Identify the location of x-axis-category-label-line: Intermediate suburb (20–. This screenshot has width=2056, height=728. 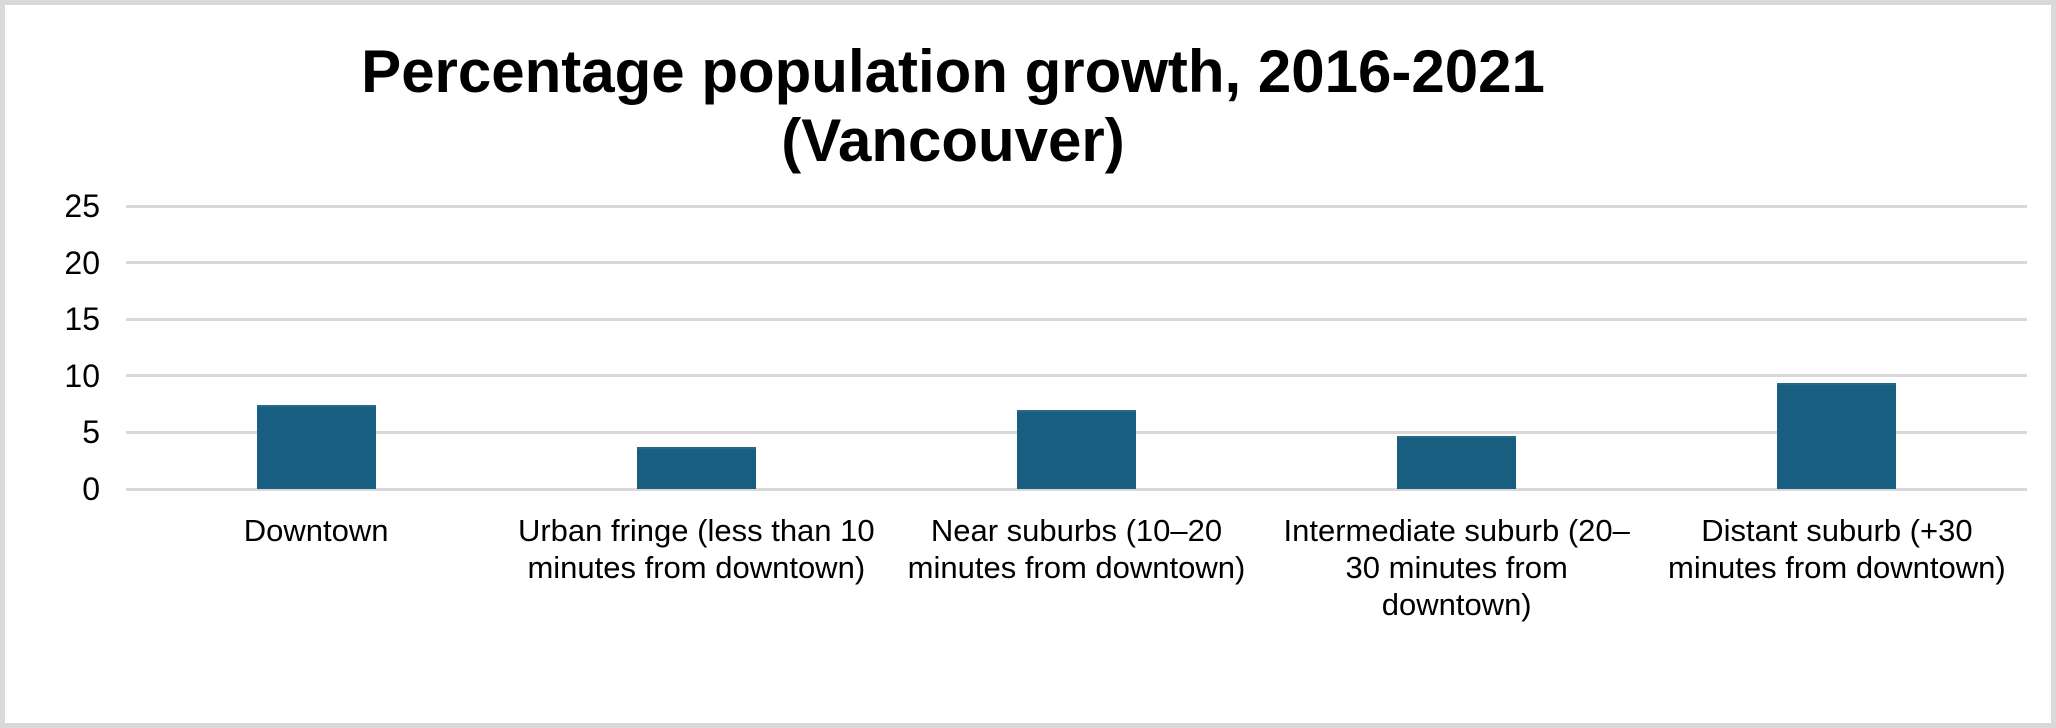
(1456, 530).